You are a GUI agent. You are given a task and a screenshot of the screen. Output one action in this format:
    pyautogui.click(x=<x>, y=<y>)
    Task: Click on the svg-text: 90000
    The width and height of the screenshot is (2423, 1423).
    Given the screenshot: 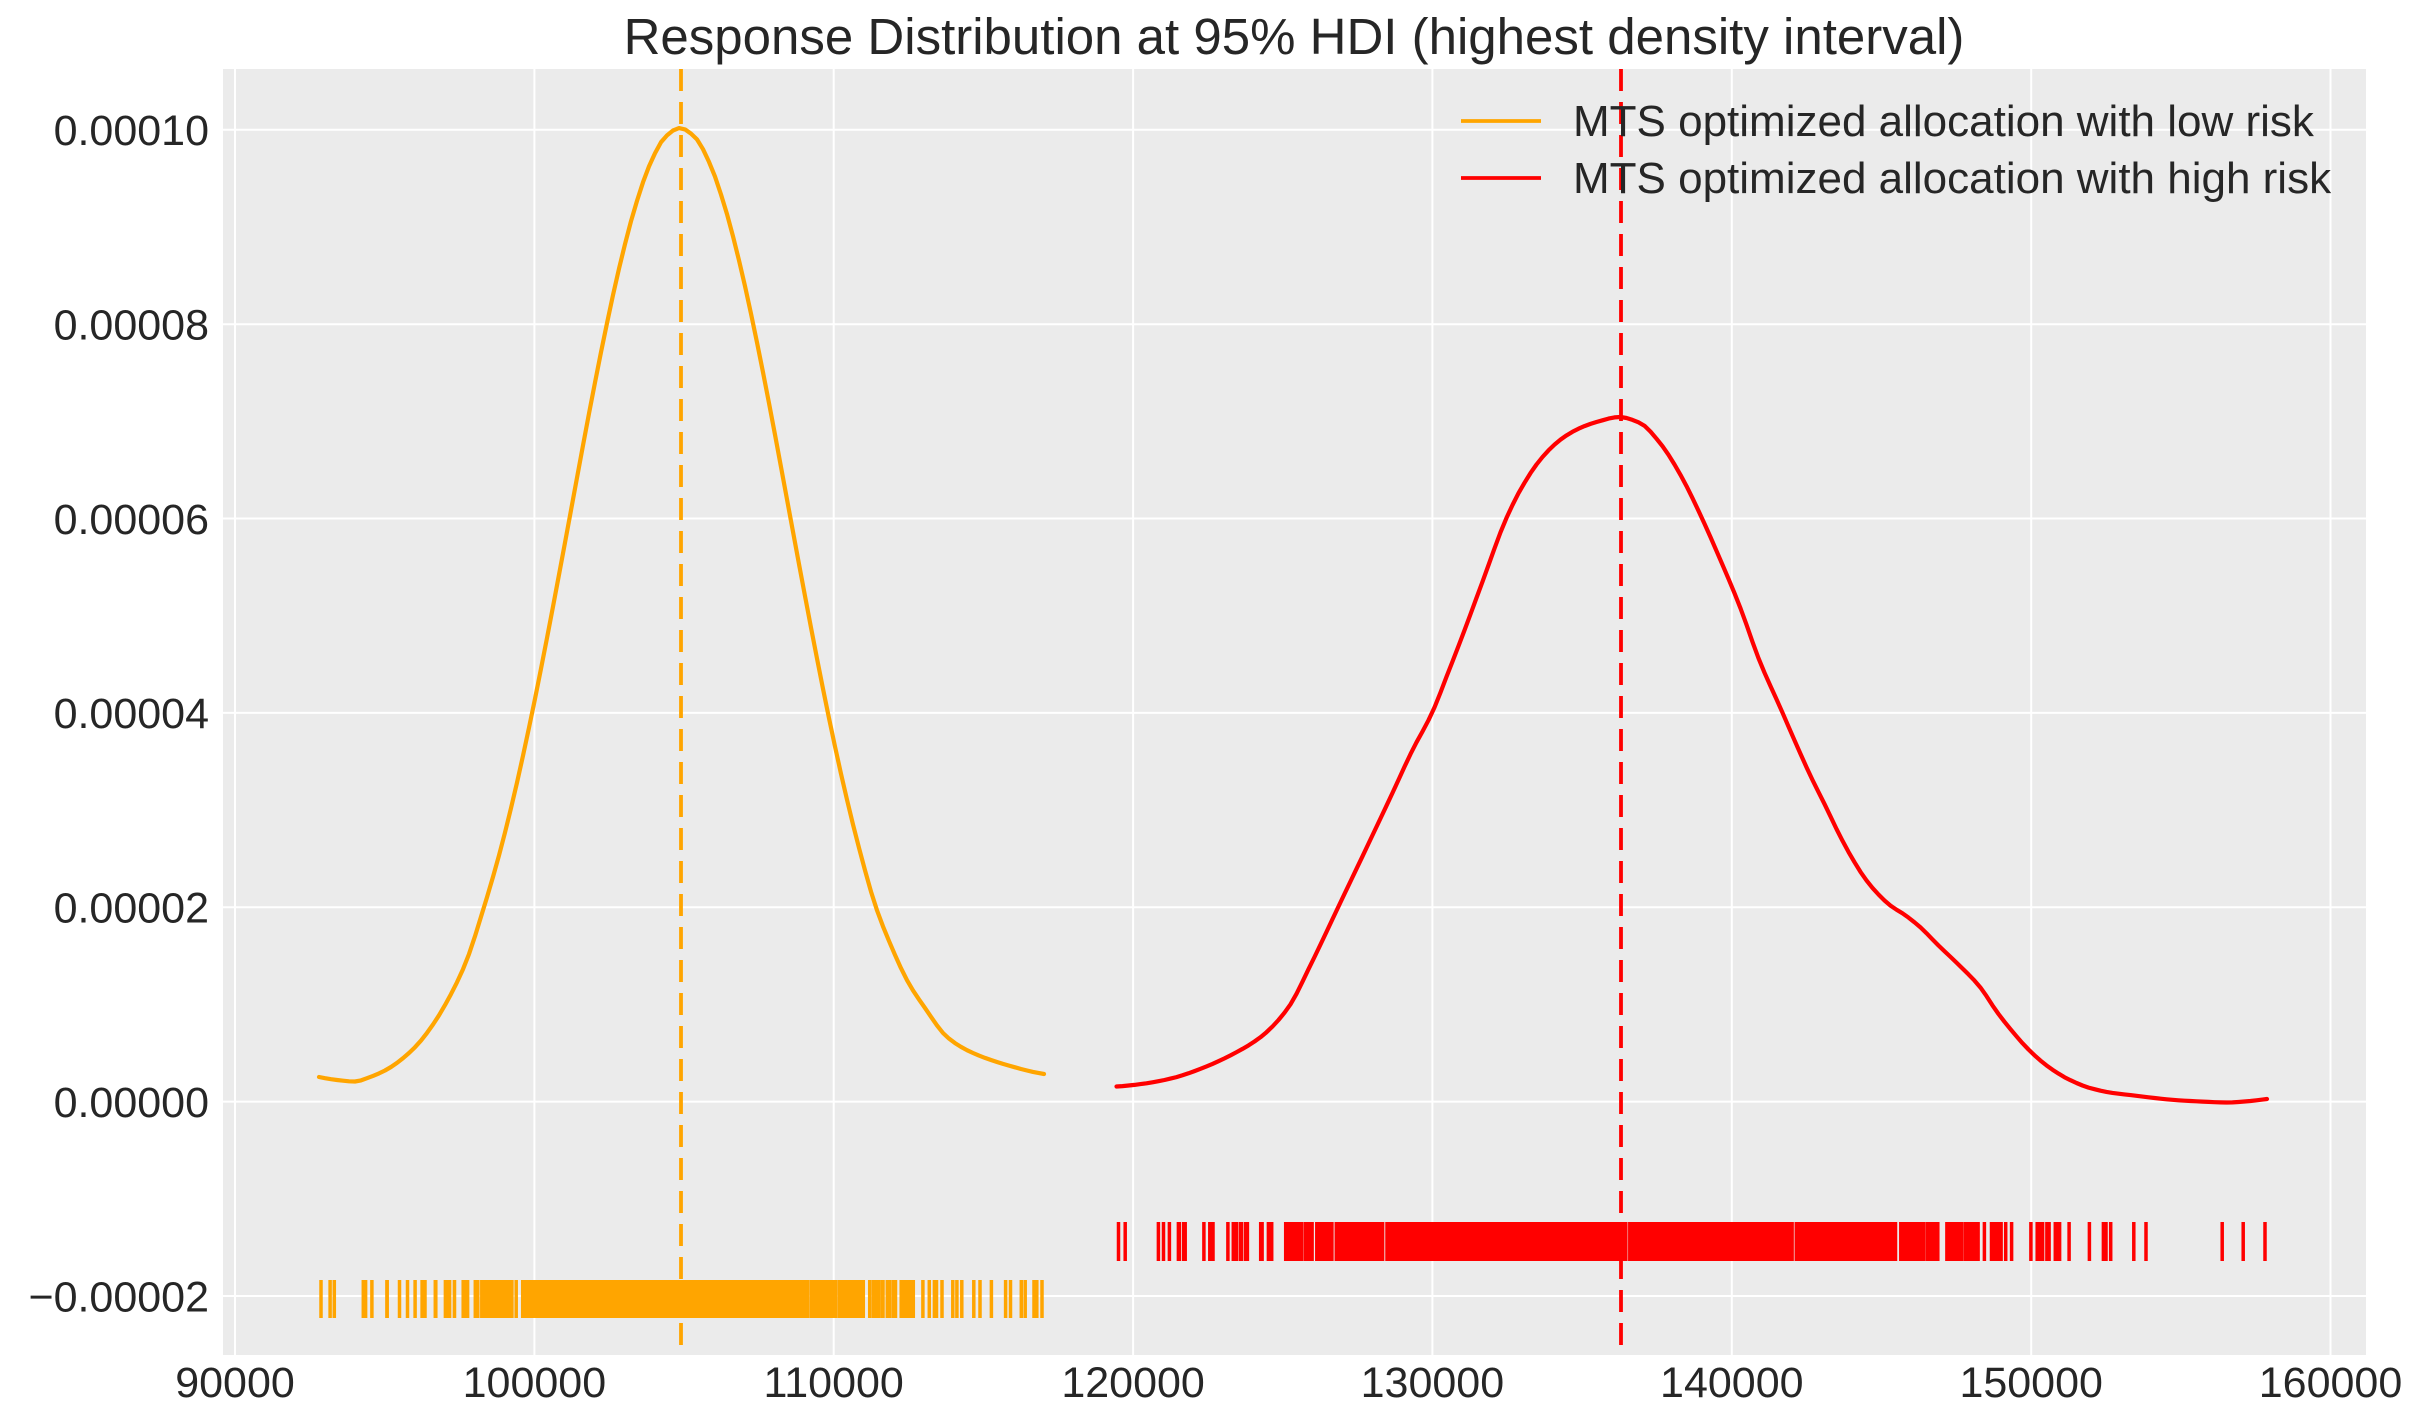 What is the action you would take?
    pyautogui.click(x=235, y=1383)
    